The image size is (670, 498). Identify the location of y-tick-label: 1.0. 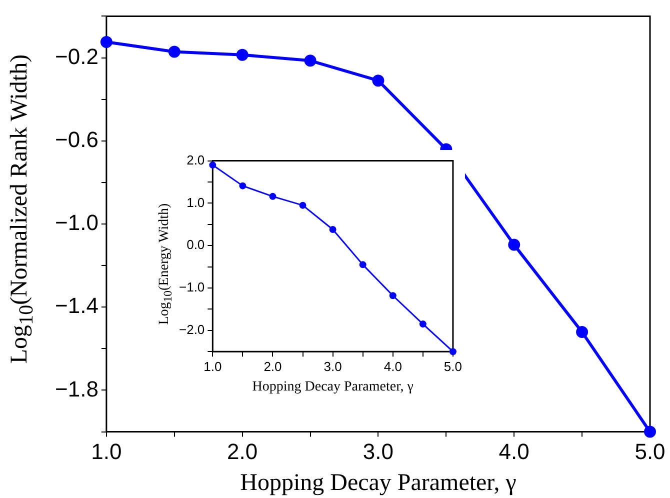
(195, 202).